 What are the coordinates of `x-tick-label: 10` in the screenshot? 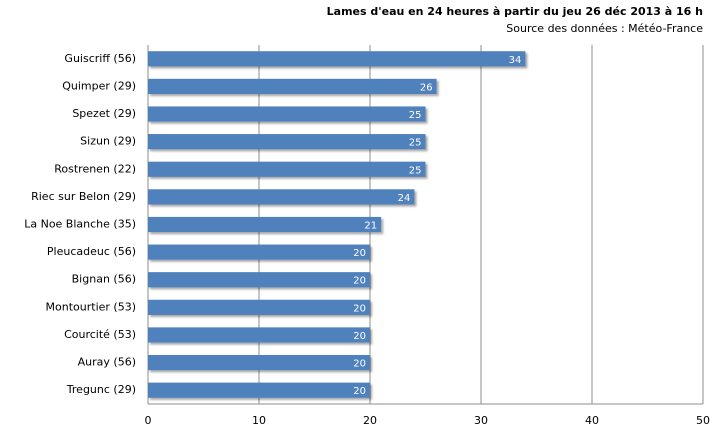 It's located at (259, 420).